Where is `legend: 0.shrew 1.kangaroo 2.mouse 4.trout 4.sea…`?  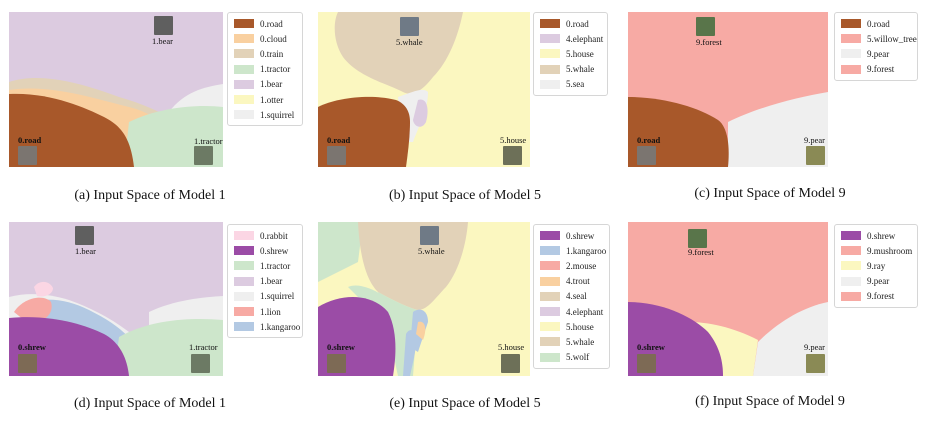 legend: 0.shrew 1.kangaroo 2.mouse 4.trout 4.sea… is located at coordinates (571, 296).